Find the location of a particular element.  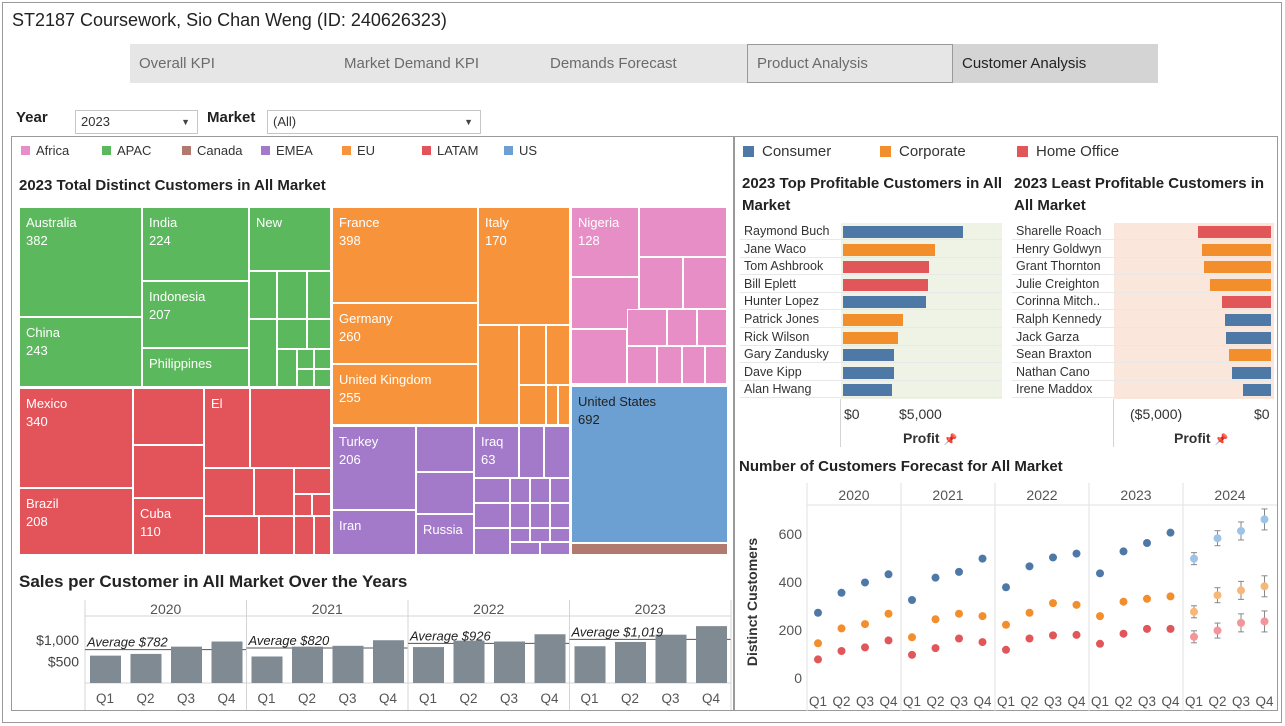

treemap-cell-iraq: Iraq 63 is located at coordinates (496, 452).